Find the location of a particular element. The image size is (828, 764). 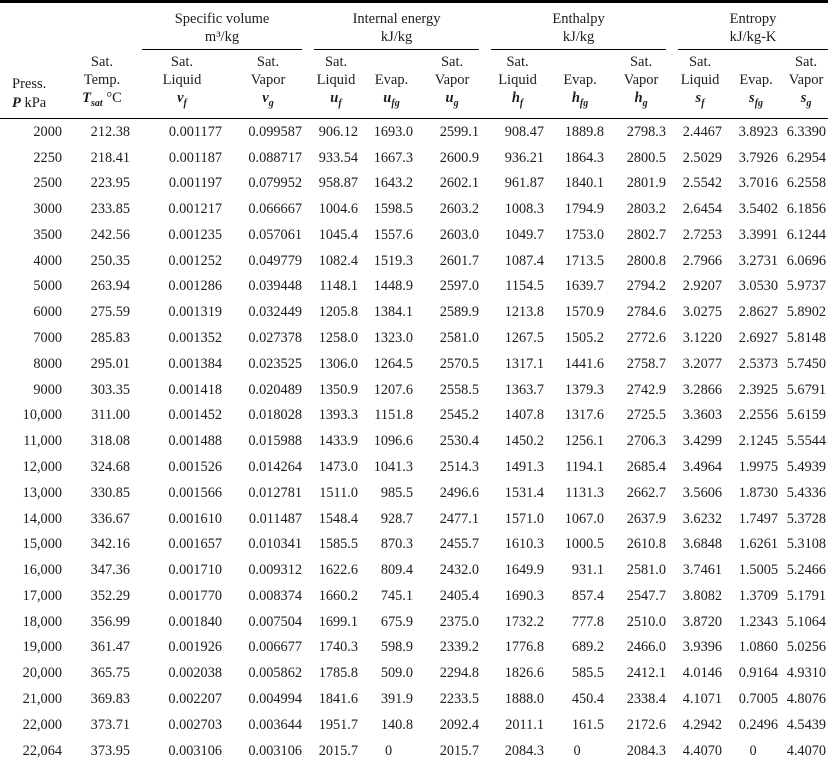

cell-evap-hfg: 1000.5 is located at coordinates (584, 544).